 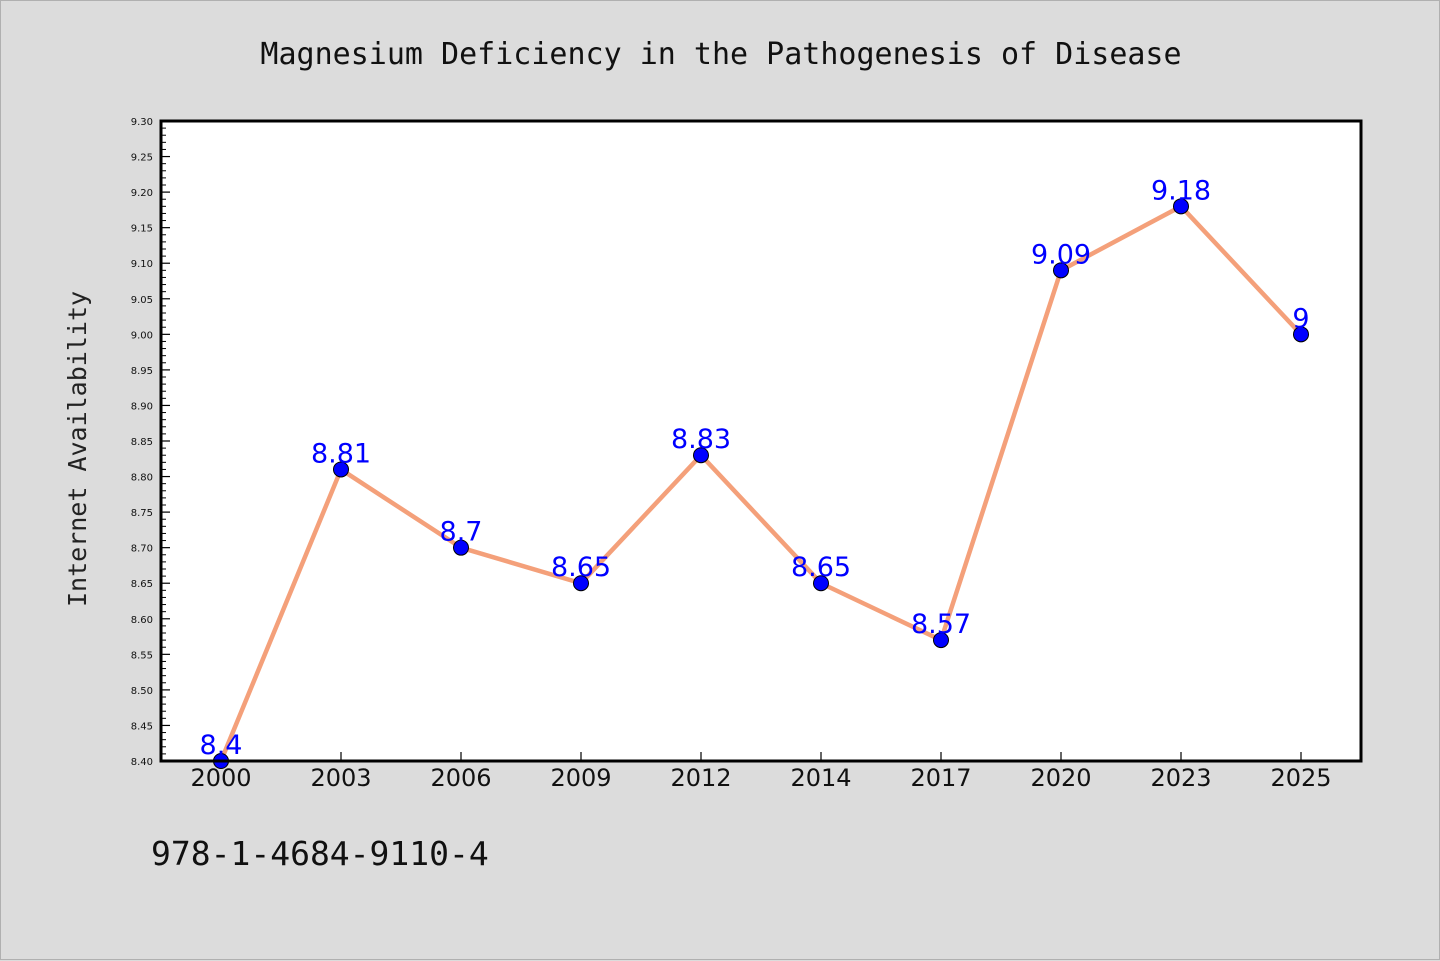 I want to click on y-tick-label: 9.00, so click(x=142, y=335).